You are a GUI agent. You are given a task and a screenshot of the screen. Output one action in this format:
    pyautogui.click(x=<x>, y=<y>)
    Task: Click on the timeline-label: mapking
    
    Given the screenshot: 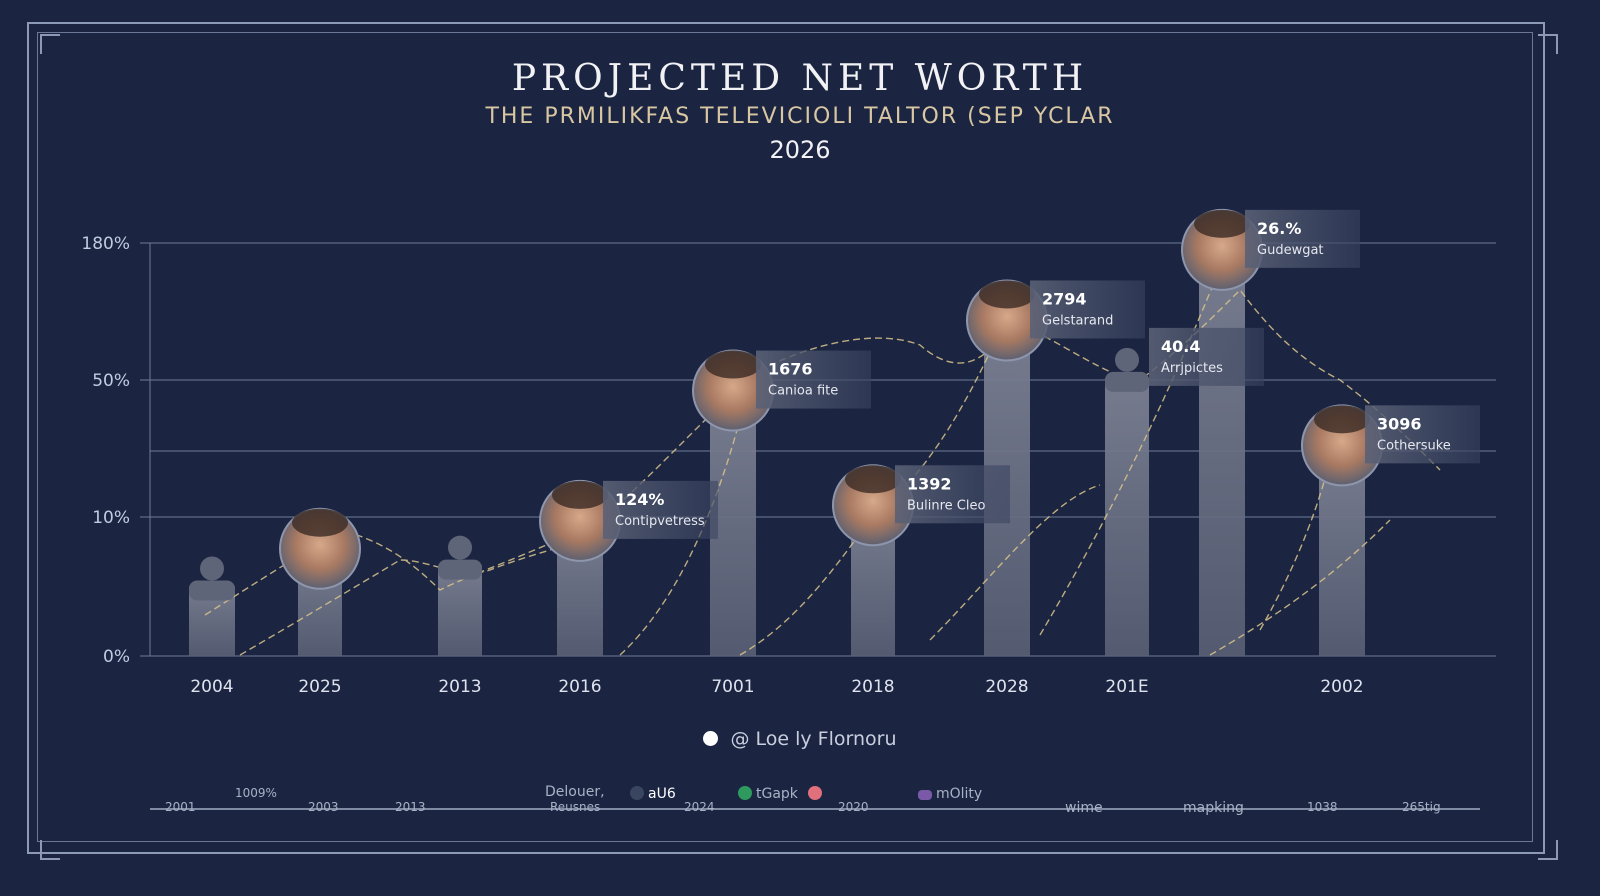 What is the action you would take?
    pyautogui.click(x=1213, y=808)
    